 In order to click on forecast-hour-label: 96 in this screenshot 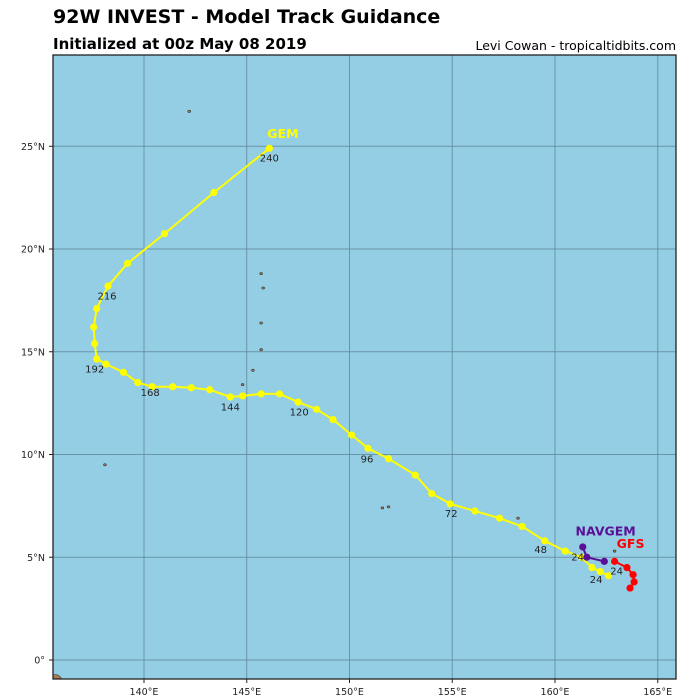, I will do `click(367, 460)`.